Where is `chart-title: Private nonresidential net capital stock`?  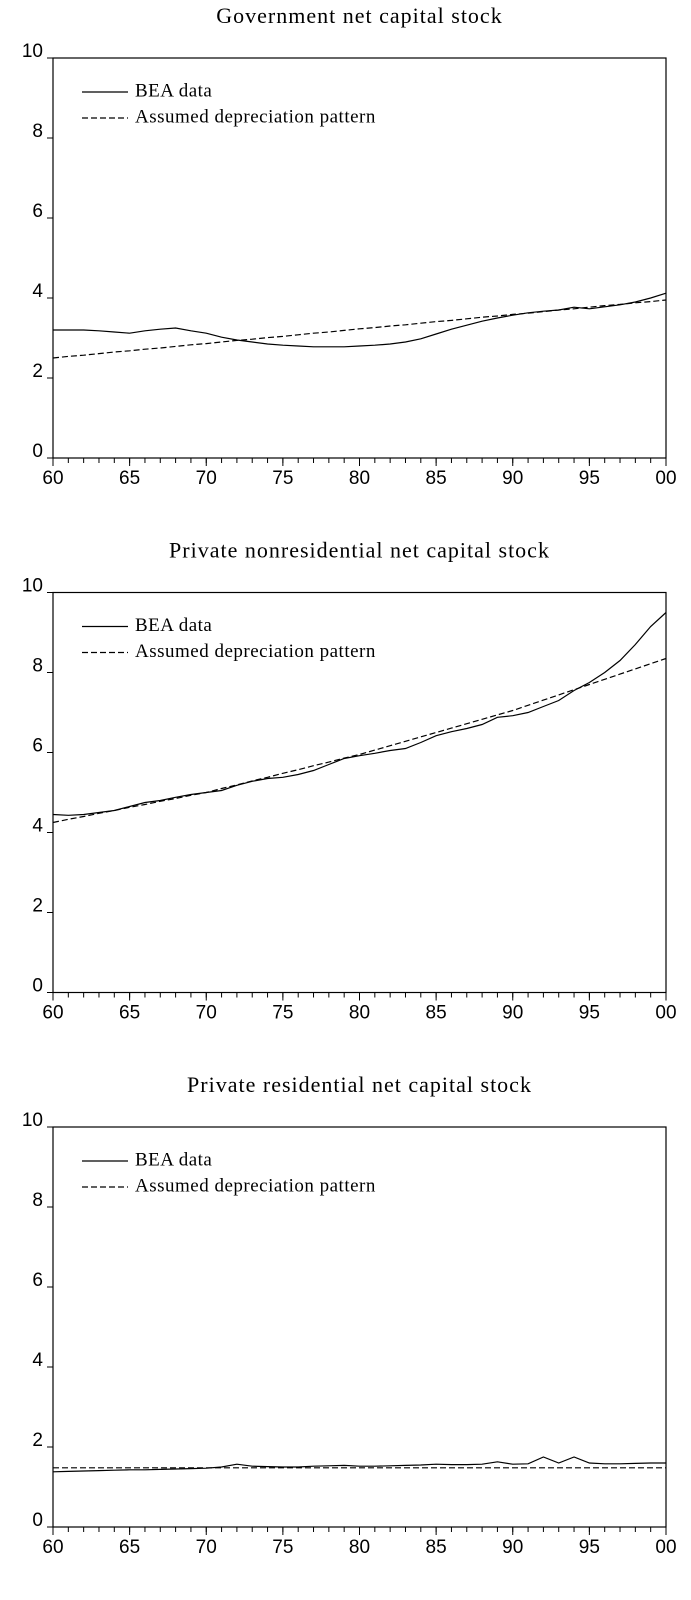
chart-title: Private nonresidential net capital stock is located at coordinates (359, 550).